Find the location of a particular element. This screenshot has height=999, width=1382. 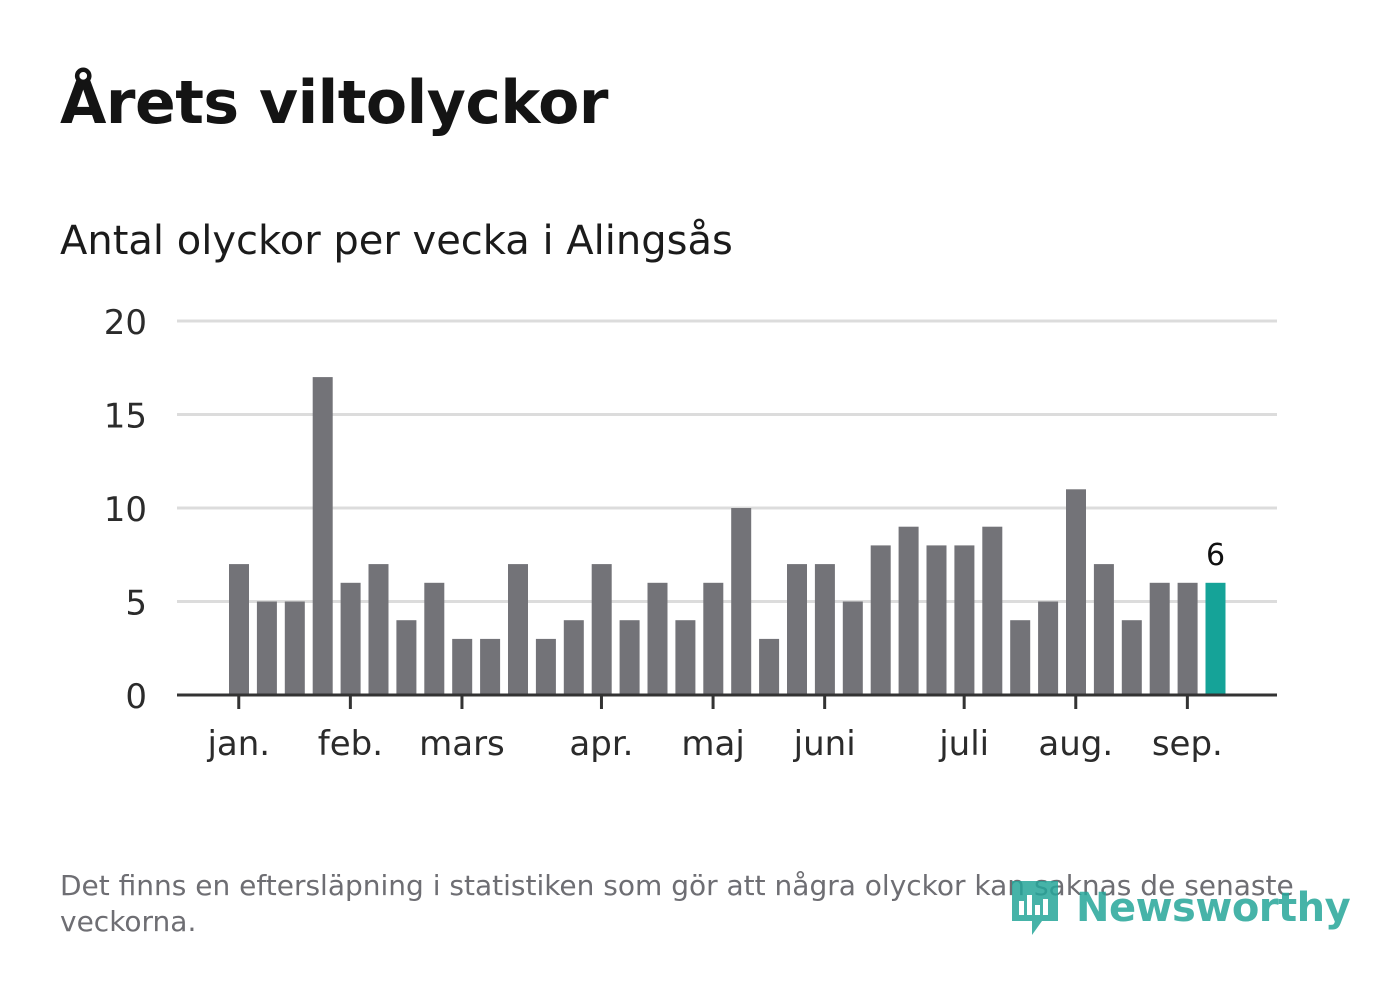

chart-title: Årets viltolyckor is located at coordinates (334, 103).